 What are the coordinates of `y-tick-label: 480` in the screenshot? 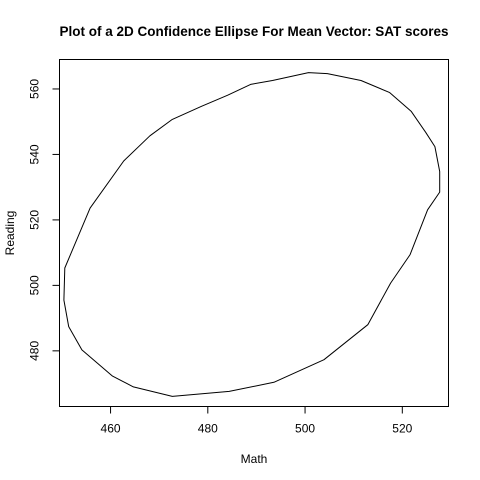 It's located at (35, 351).